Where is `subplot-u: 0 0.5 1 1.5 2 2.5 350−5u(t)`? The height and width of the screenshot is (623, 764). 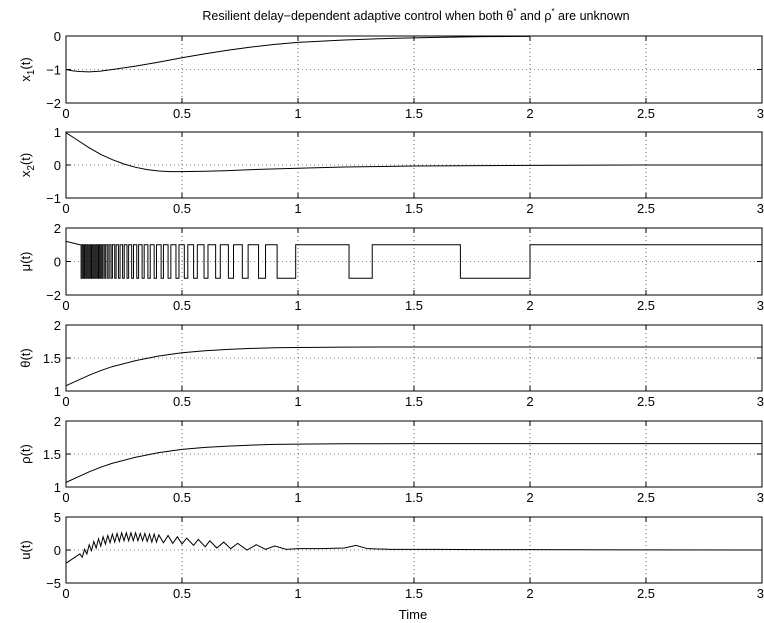
subplot-u: 0 0.5 1 1.5 2 2.5 350−5u(t) is located at coordinates (391, 555).